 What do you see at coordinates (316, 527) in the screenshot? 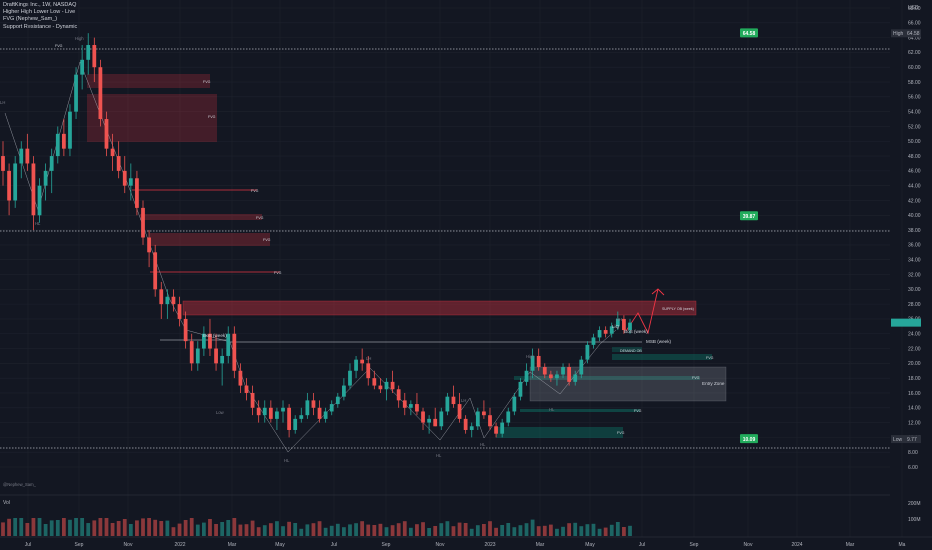
I see `volume` at bounding box center [316, 527].